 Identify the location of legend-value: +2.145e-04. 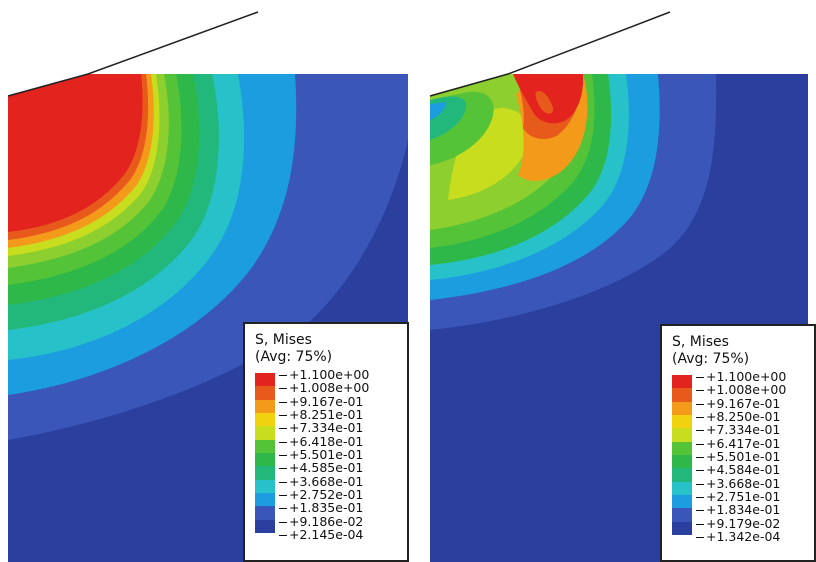
(324, 534).